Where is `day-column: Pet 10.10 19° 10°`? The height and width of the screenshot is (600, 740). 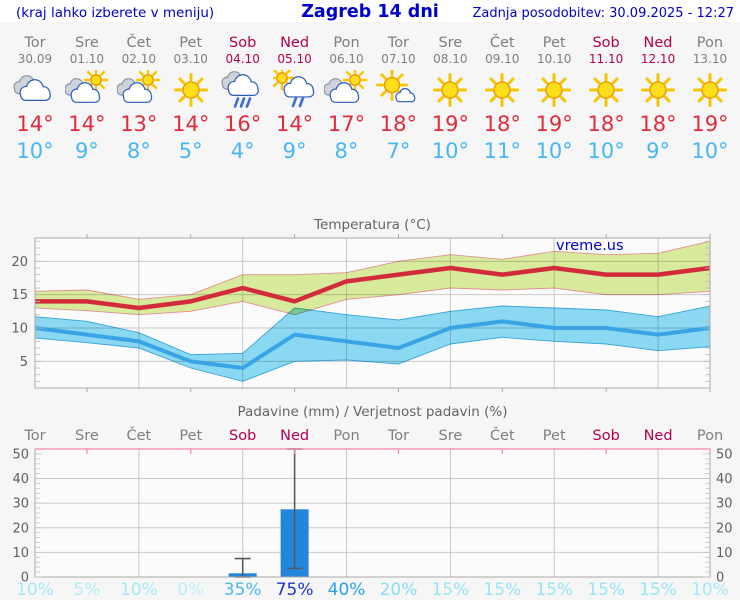 day-column: Pet 10.10 19° 10° is located at coordinates (554, 95).